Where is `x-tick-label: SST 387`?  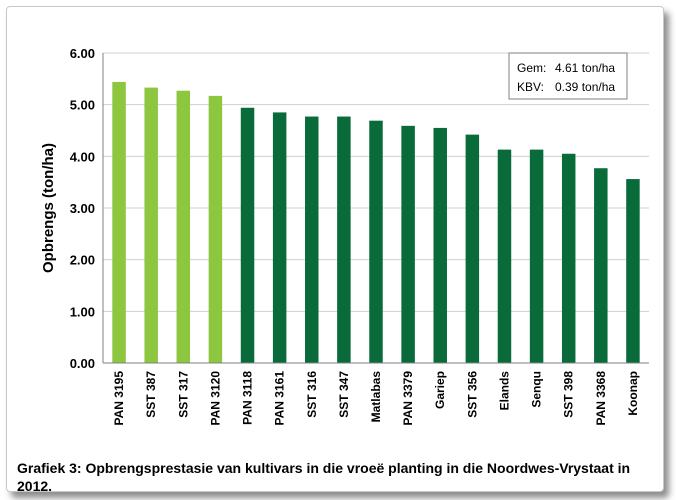
x-tick-label: SST 387 is located at coordinates (151, 394).